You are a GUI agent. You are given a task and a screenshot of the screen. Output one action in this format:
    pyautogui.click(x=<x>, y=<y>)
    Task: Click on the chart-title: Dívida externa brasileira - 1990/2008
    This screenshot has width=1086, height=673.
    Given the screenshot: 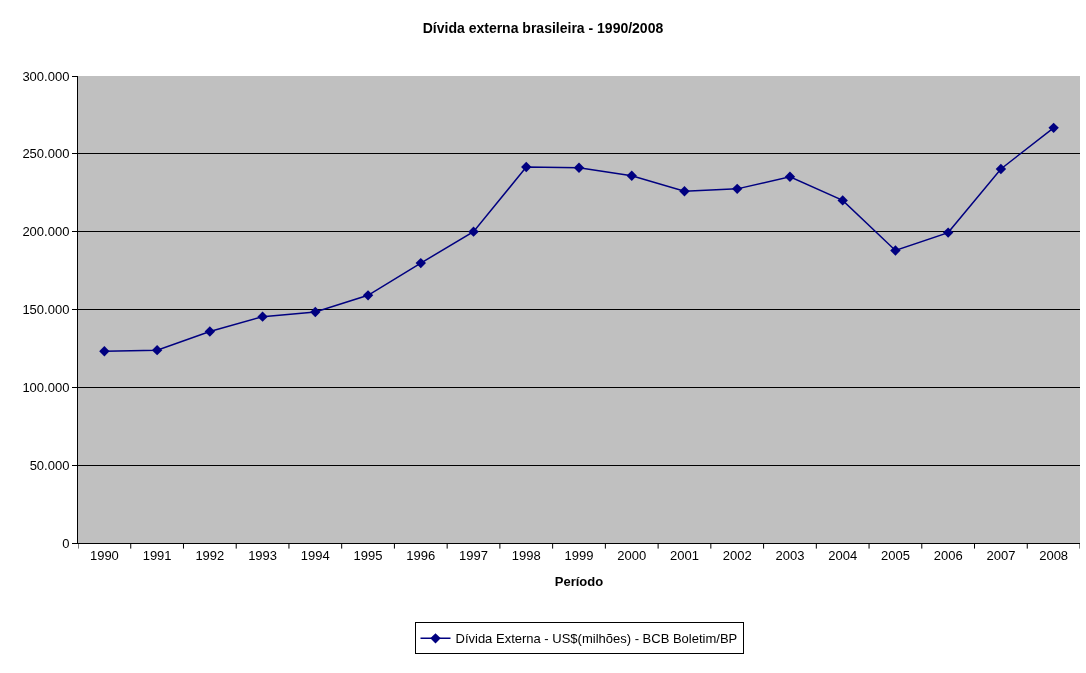 What is the action you would take?
    pyautogui.click(x=543, y=28)
    